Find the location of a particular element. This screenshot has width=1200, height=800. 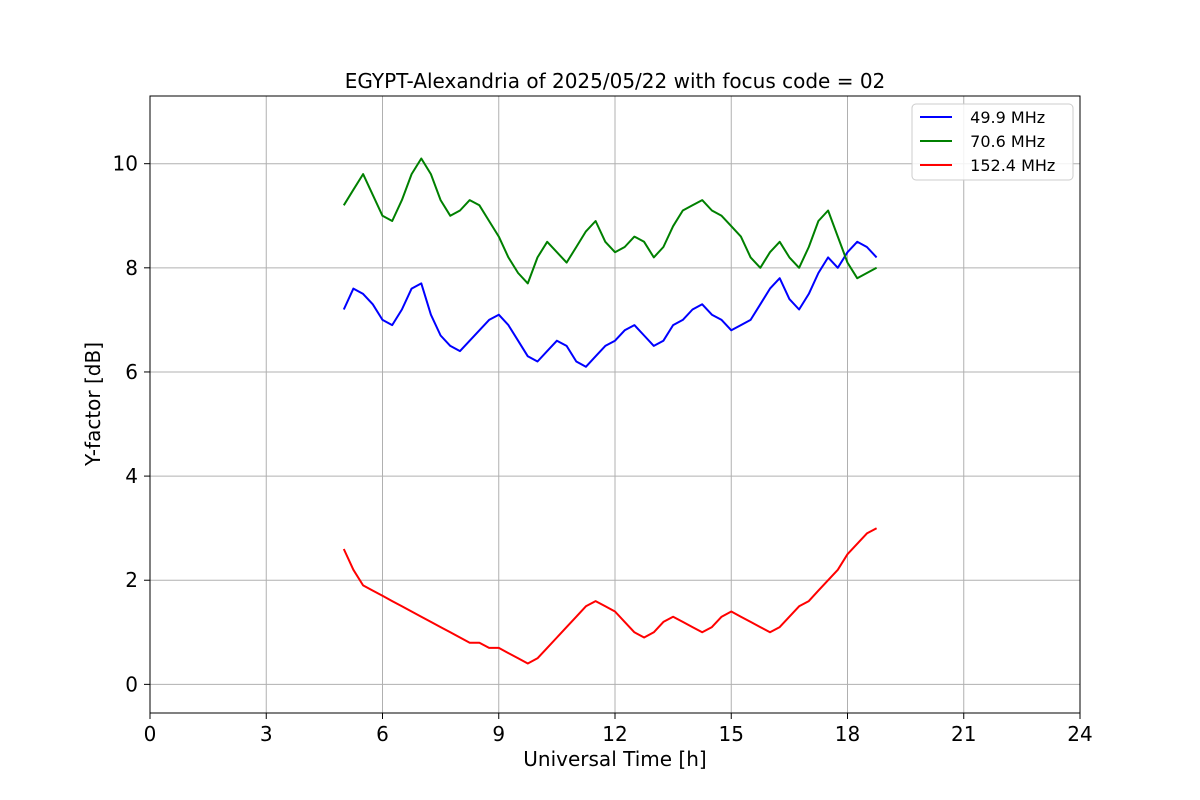

legend-label-70-6: 70.6 MHz is located at coordinates (1002, 141).